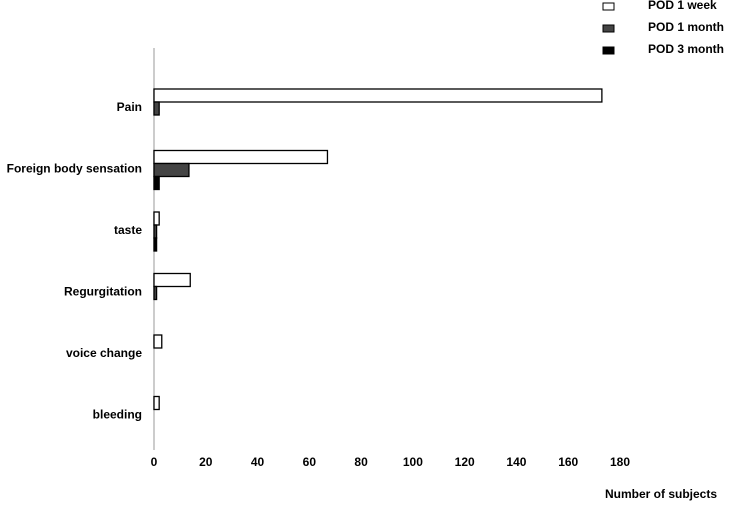 This screenshot has width=749, height=506. Describe the element at coordinates (154, 462) in the screenshot. I see `x-tick-label: 0` at that location.